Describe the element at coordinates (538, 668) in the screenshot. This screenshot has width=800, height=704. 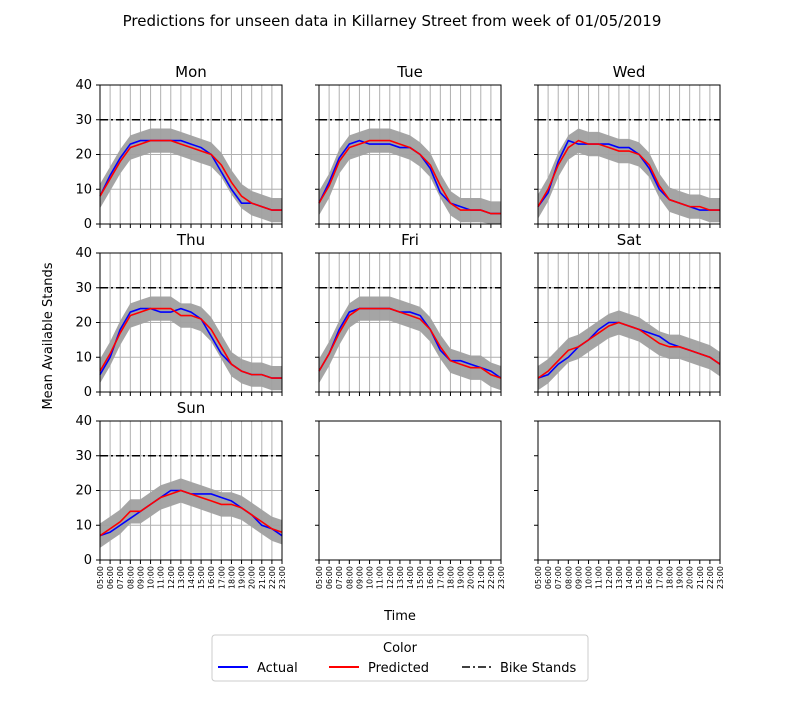
I see `legend-bike-stands-label: Bike Stands` at that location.